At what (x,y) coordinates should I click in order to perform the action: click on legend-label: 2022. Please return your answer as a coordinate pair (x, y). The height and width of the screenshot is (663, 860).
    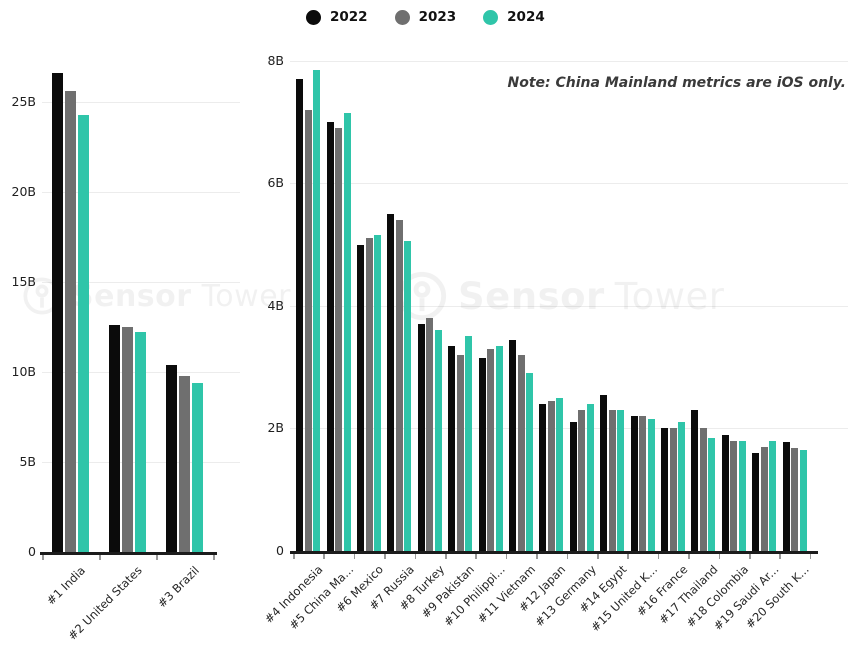
    Looking at the image, I should click on (349, 17).